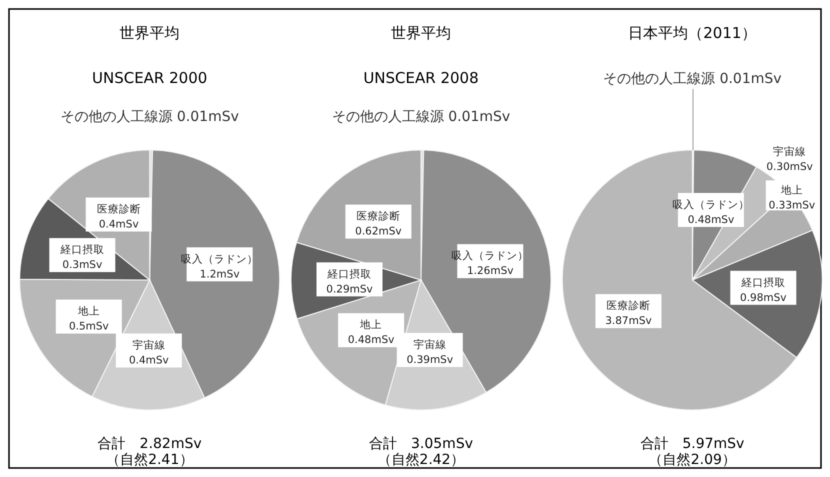 The width and height of the screenshot is (830, 477). Describe the element at coordinates (349, 289) in the screenshot. I see `data-label: 0.29mSv` at that location.